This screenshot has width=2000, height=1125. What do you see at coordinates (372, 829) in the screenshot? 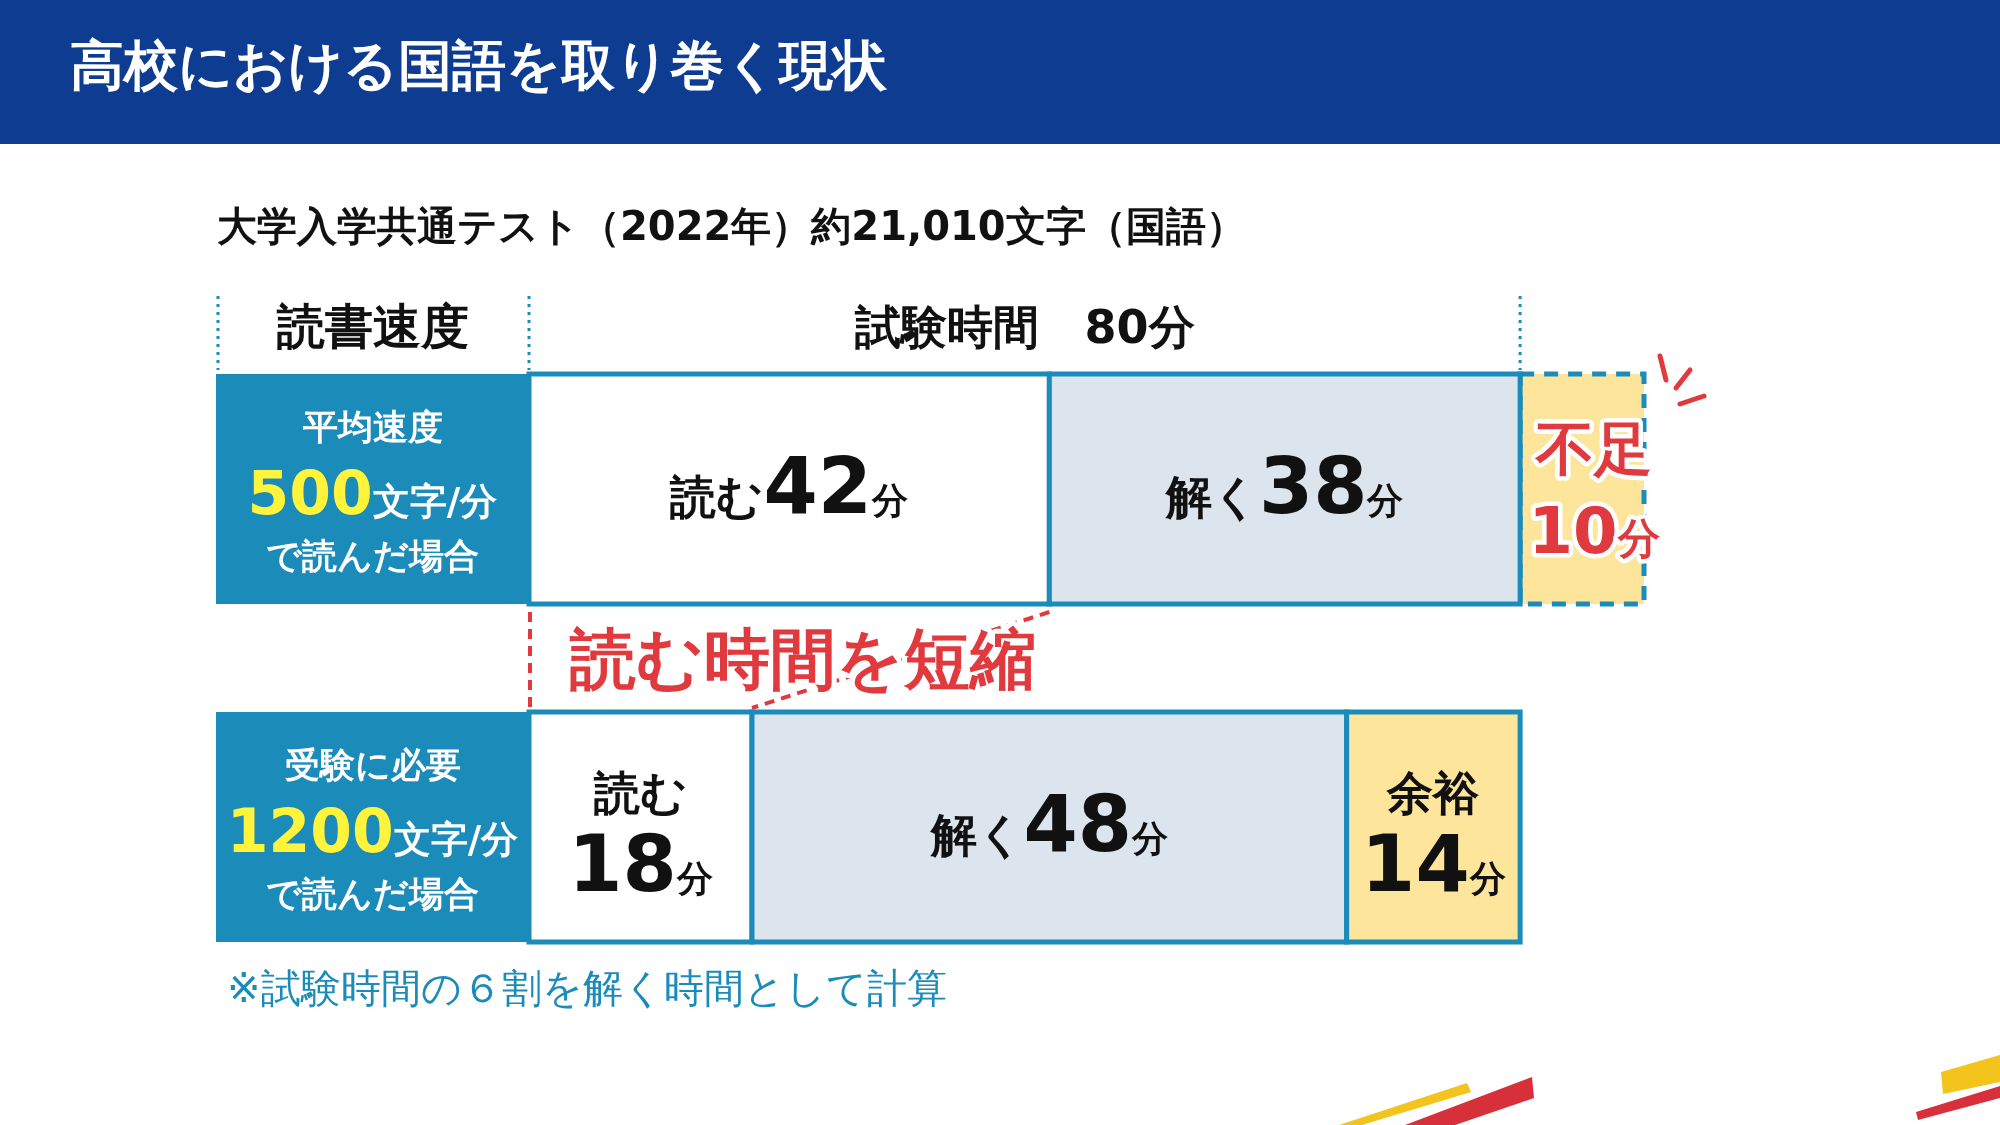
I see `y-tick-label: 受験に必要1200文字/分で読んだ場合` at bounding box center [372, 829].